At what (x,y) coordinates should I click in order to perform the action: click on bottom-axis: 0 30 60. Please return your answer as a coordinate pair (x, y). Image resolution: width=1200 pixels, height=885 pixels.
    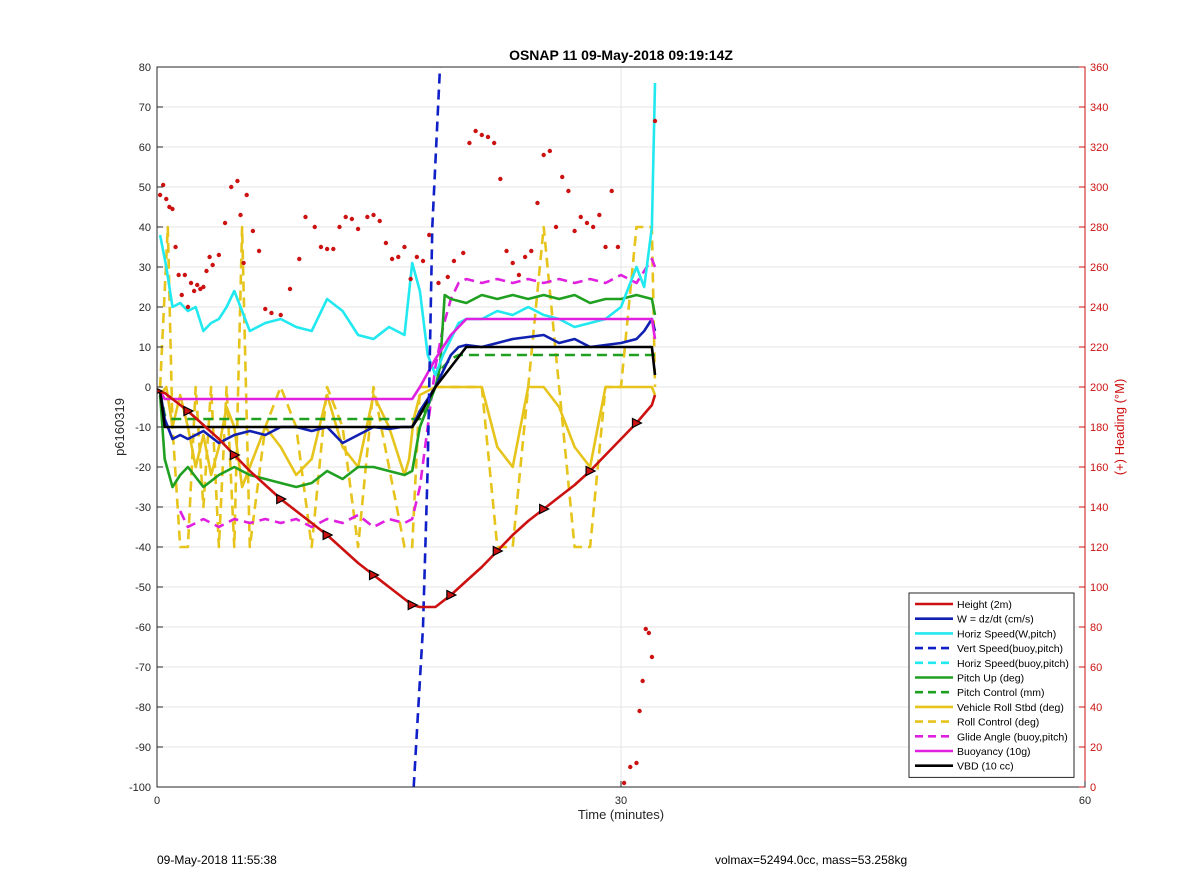
    Looking at the image, I should click on (622, 794).